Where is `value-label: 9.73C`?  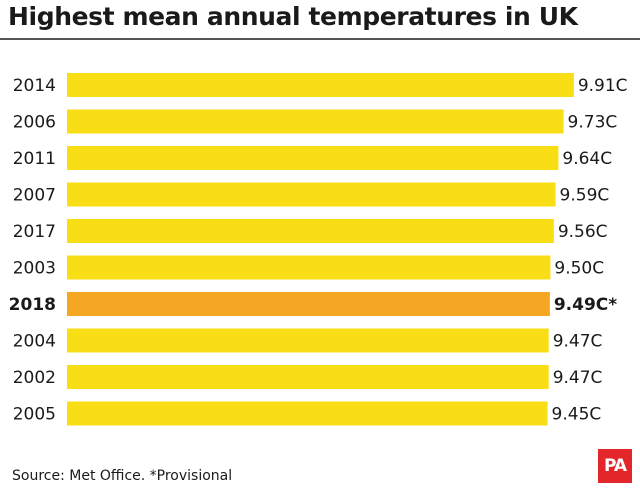 value-label: 9.73C is located at coordinates (593, 123).